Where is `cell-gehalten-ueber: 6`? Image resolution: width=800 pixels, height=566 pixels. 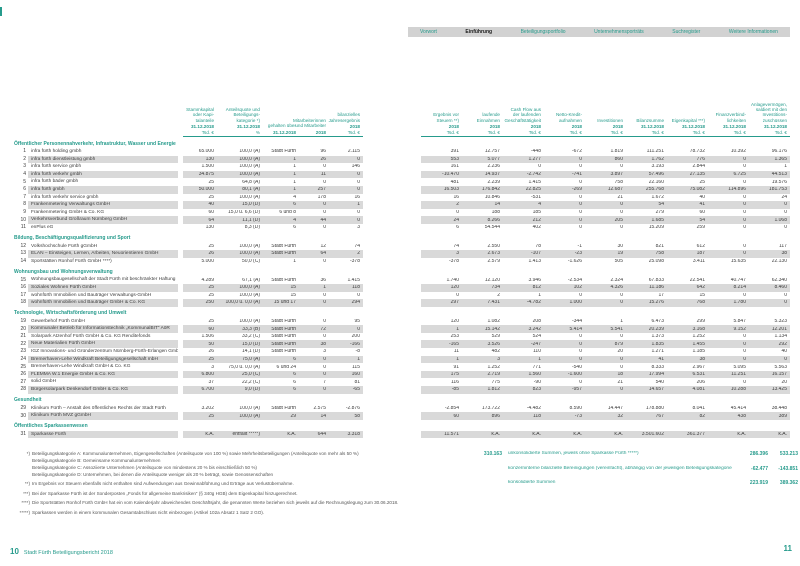
cell-gehalten-ueber: 6 is located at coordinates (294, 390).